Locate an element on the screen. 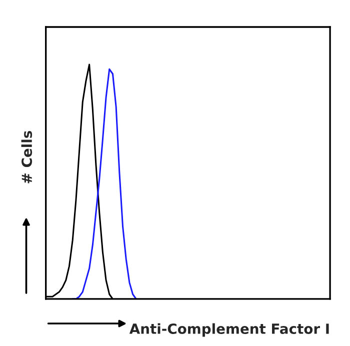 Image resolution: width=350 pixels, height=346 pixels. x-axis-title: Anti-Complement Factor I is located at coordinates (229, 330).